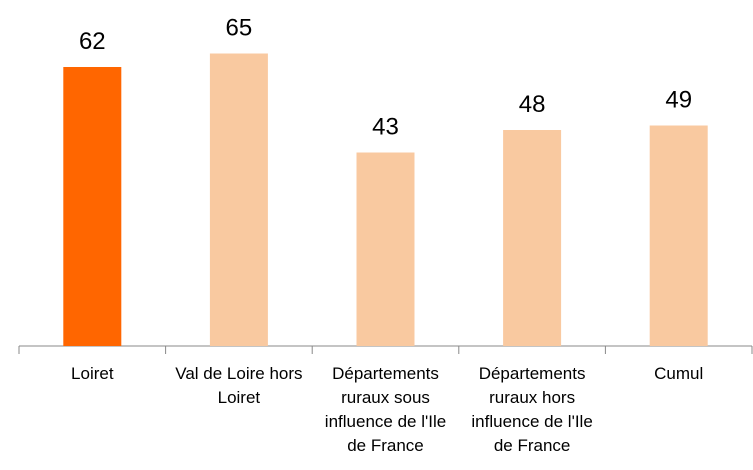 The width and height of the screenshot is (753, 470). Describe the element at coordinates (239, 28) in the screenshot. I see `value-label: 65` at that location.